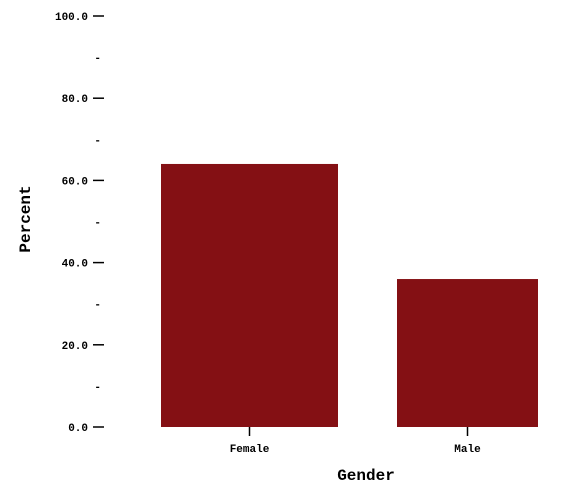  Describe the element at coordinates (75, 347) in the screenshot. I see `y-tick-label: 20.0` at that location.